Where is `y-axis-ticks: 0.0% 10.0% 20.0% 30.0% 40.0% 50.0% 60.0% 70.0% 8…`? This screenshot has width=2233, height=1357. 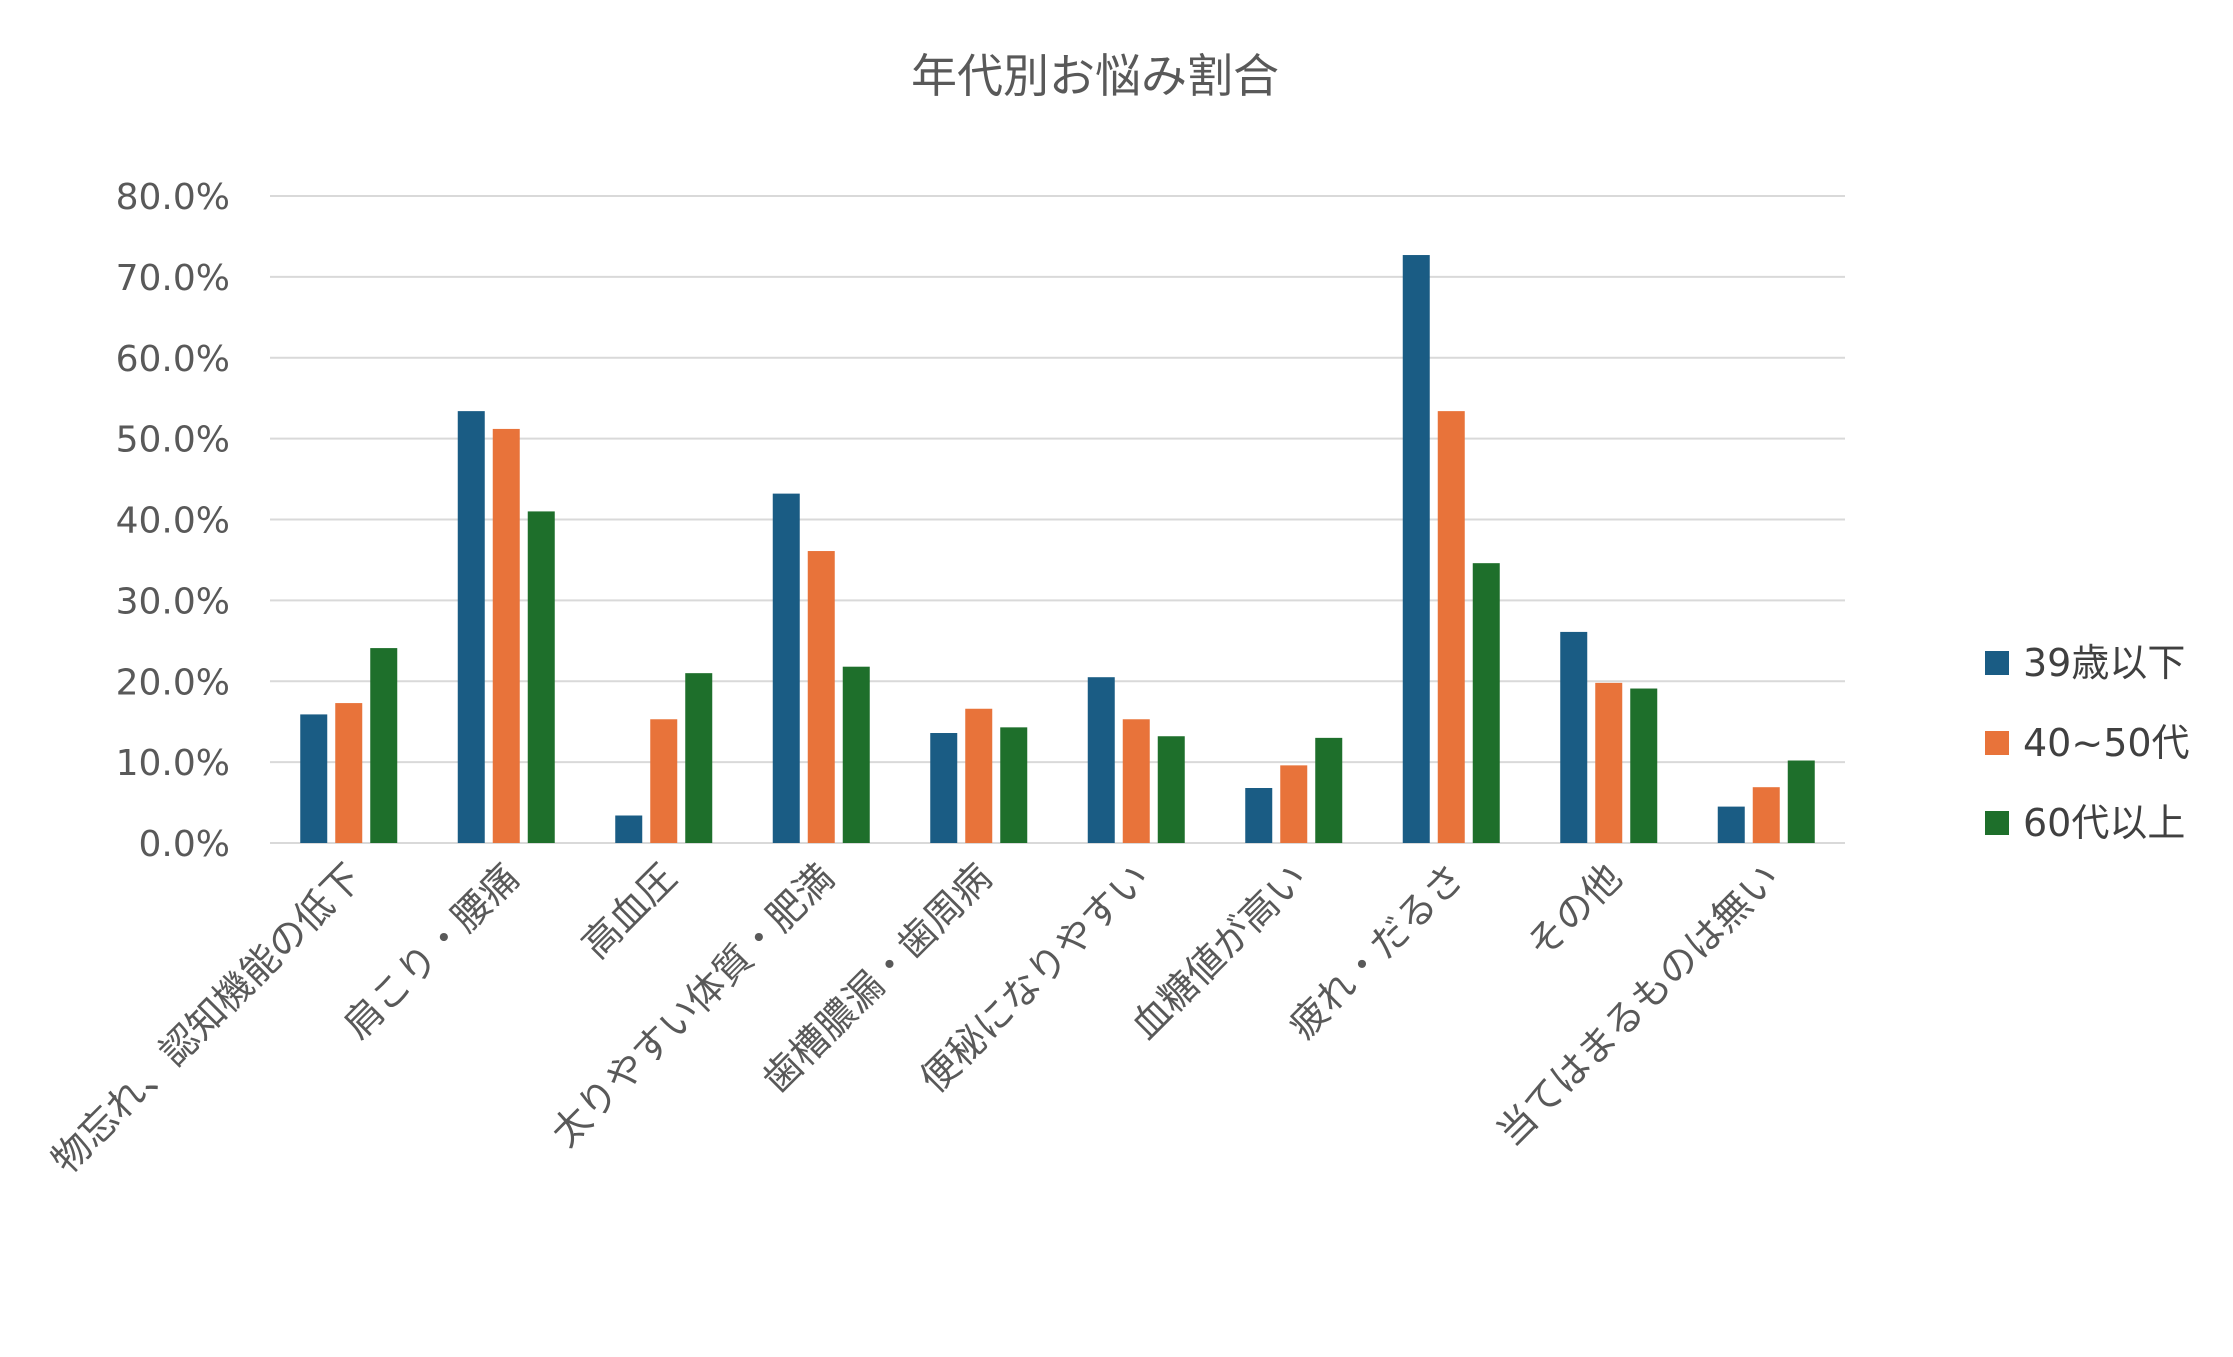
y-axis-ticks: 0.0% 10.0% 20.0% 30.0% 40.0% 50.0% 60.0% 70.0% 8… is located at coordinates (173, 521).